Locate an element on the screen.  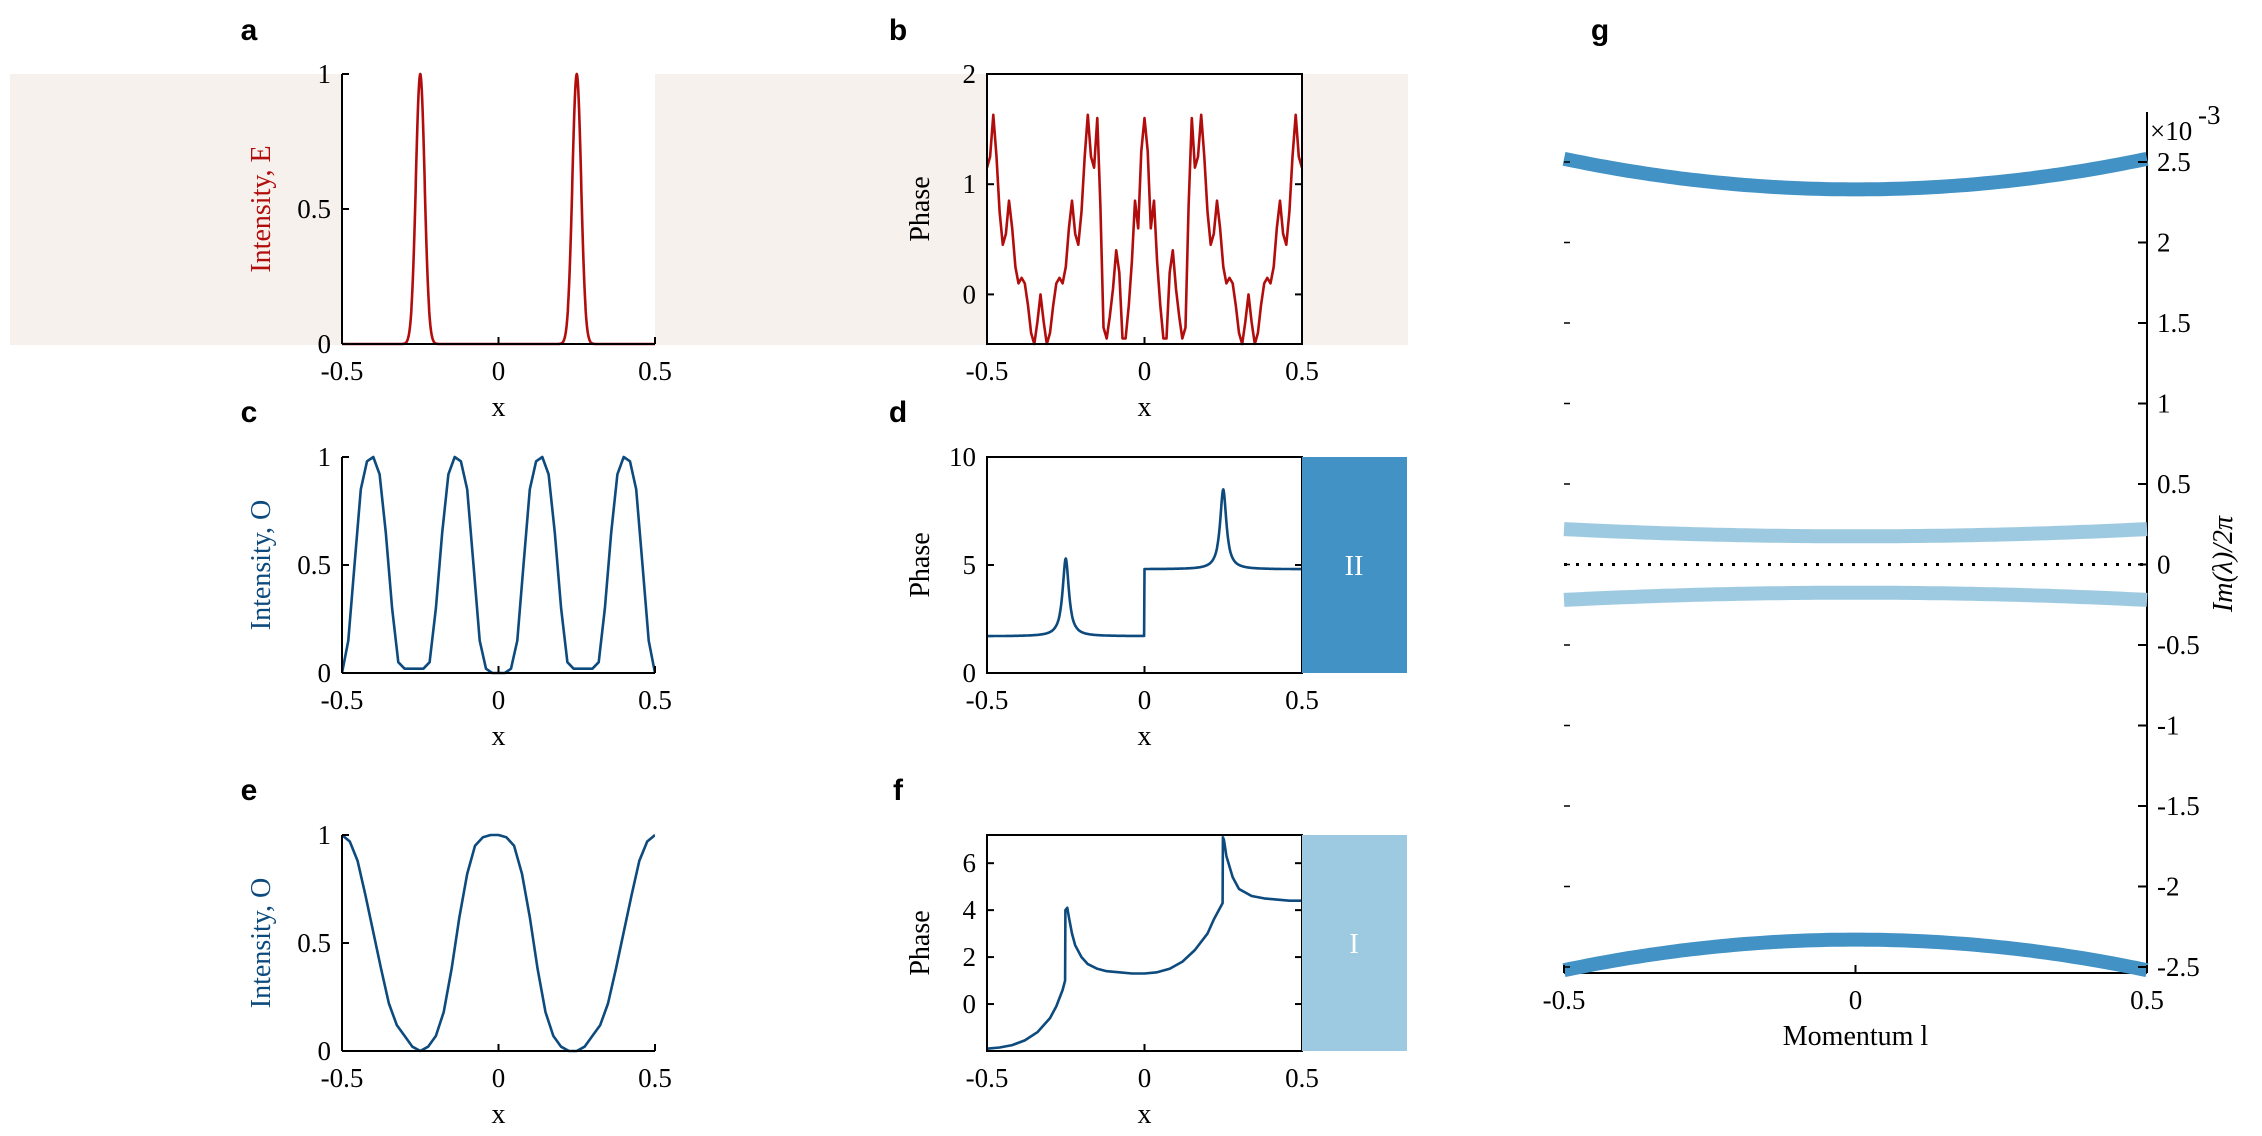
y-tick-label-e: 1 is located at coordinates (325, 835).